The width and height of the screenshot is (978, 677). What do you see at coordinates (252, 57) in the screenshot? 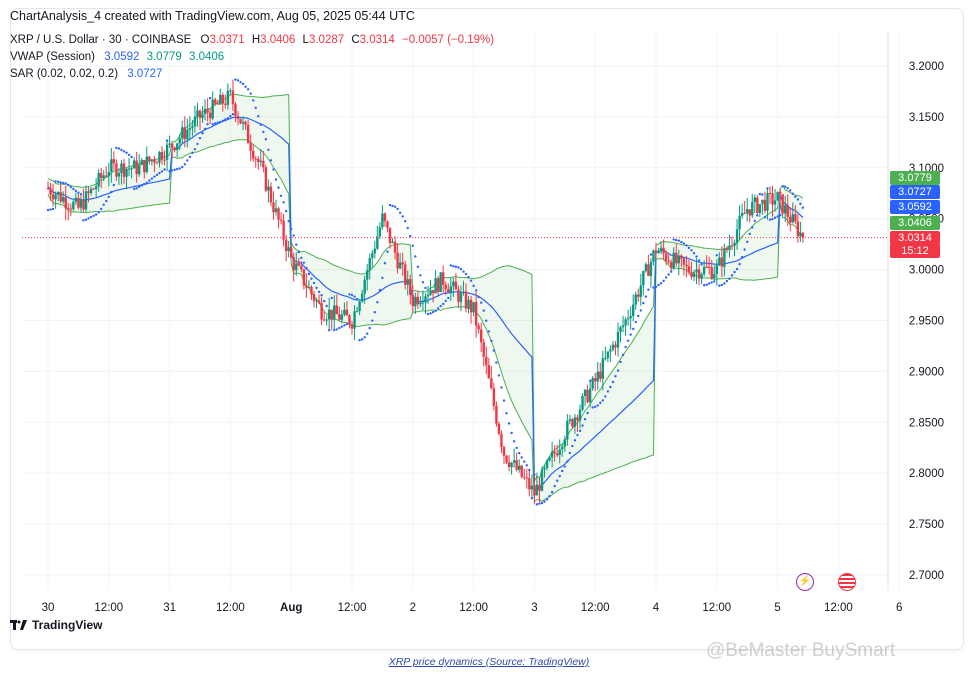
I see `vwap-legend-row: VWAP (Session) 3.0592 3.0779 3.0406` at bounding box center [252, 57].